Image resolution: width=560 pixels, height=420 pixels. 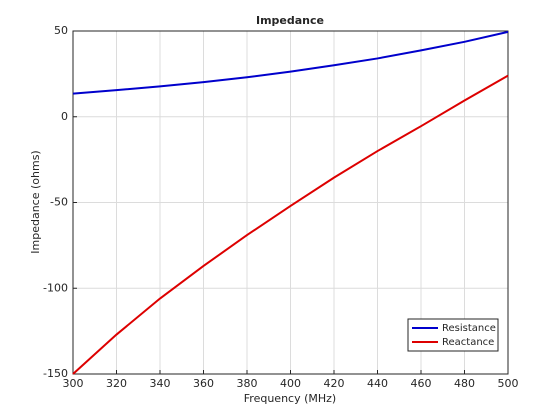 What do you see at coordinates (55, 373) in the screenshot?
I see `y-tick-label: -150` at bounding box center [55, 373].